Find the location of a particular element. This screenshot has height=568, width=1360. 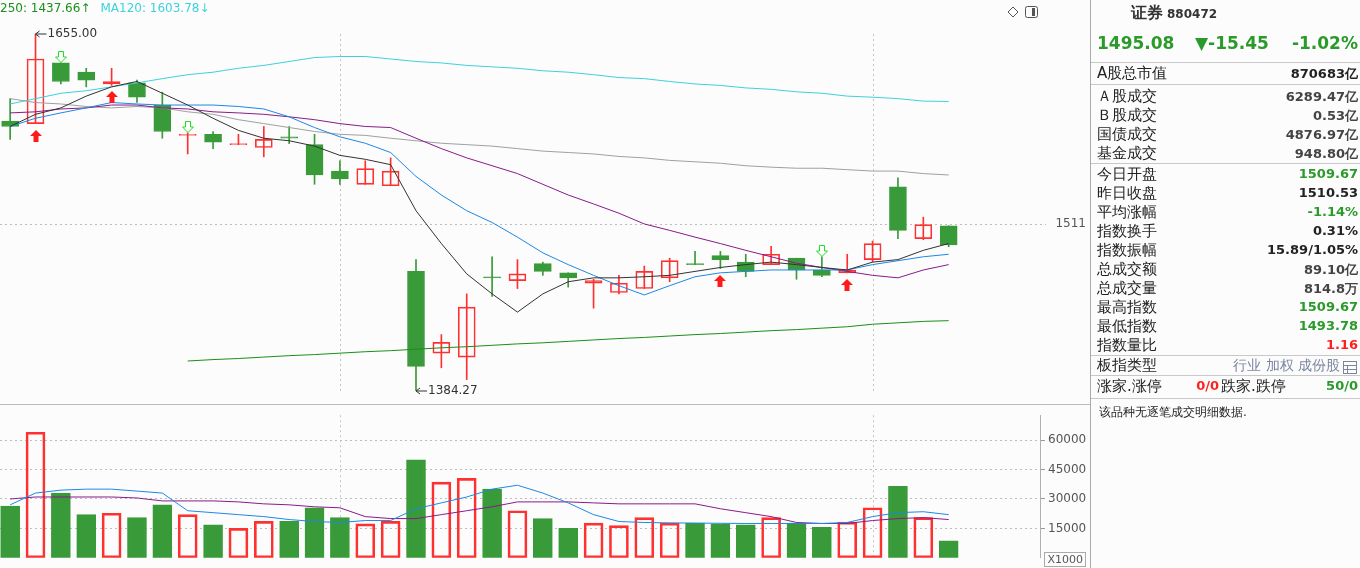

text: 15.89/1.05% is located at coordinates (1312, 249).